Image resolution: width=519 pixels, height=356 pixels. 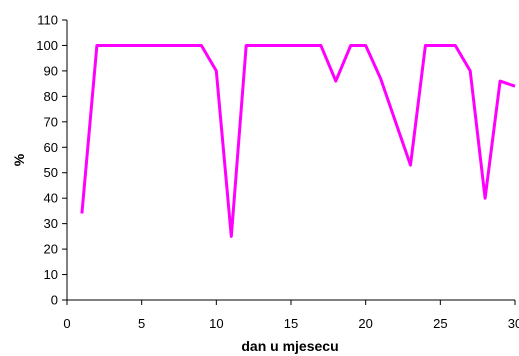 What do you see at coordinates (19, 159) in the screenshot?
I see `y-axis-title: %` at bounding box center [19, 159].